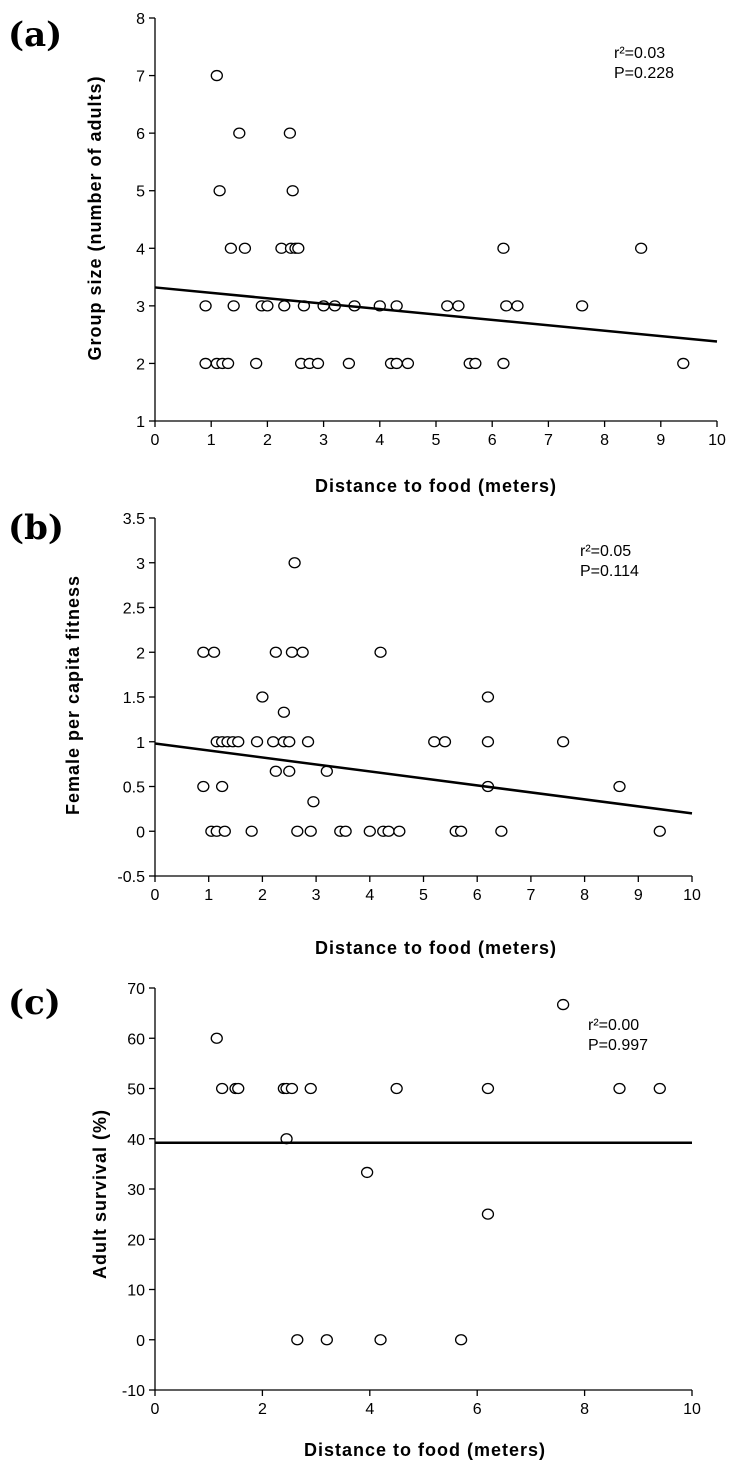 This screenshot has width=731, height=1464. What do you see at coordinates (211, 440) in the screenshot?
I see `x-tick-label: 1` at bounding box center [211, 440].